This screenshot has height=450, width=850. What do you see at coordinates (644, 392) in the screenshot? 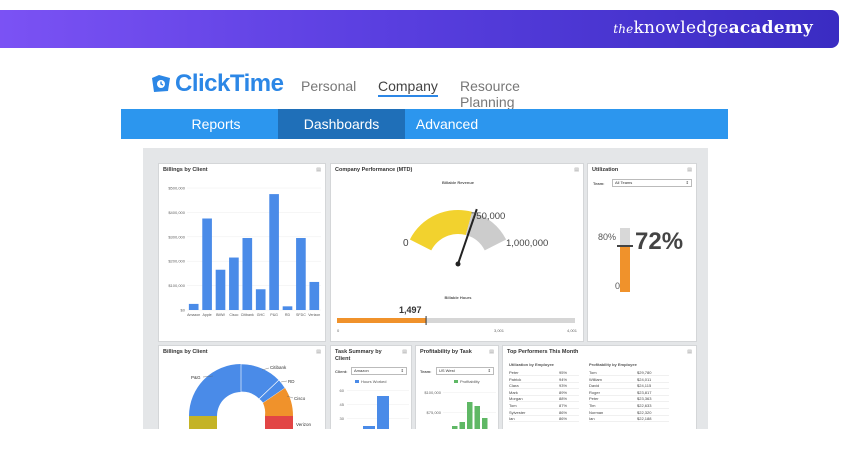
I see `table-cell-value: $23,817` at bounding box center [644, 392].